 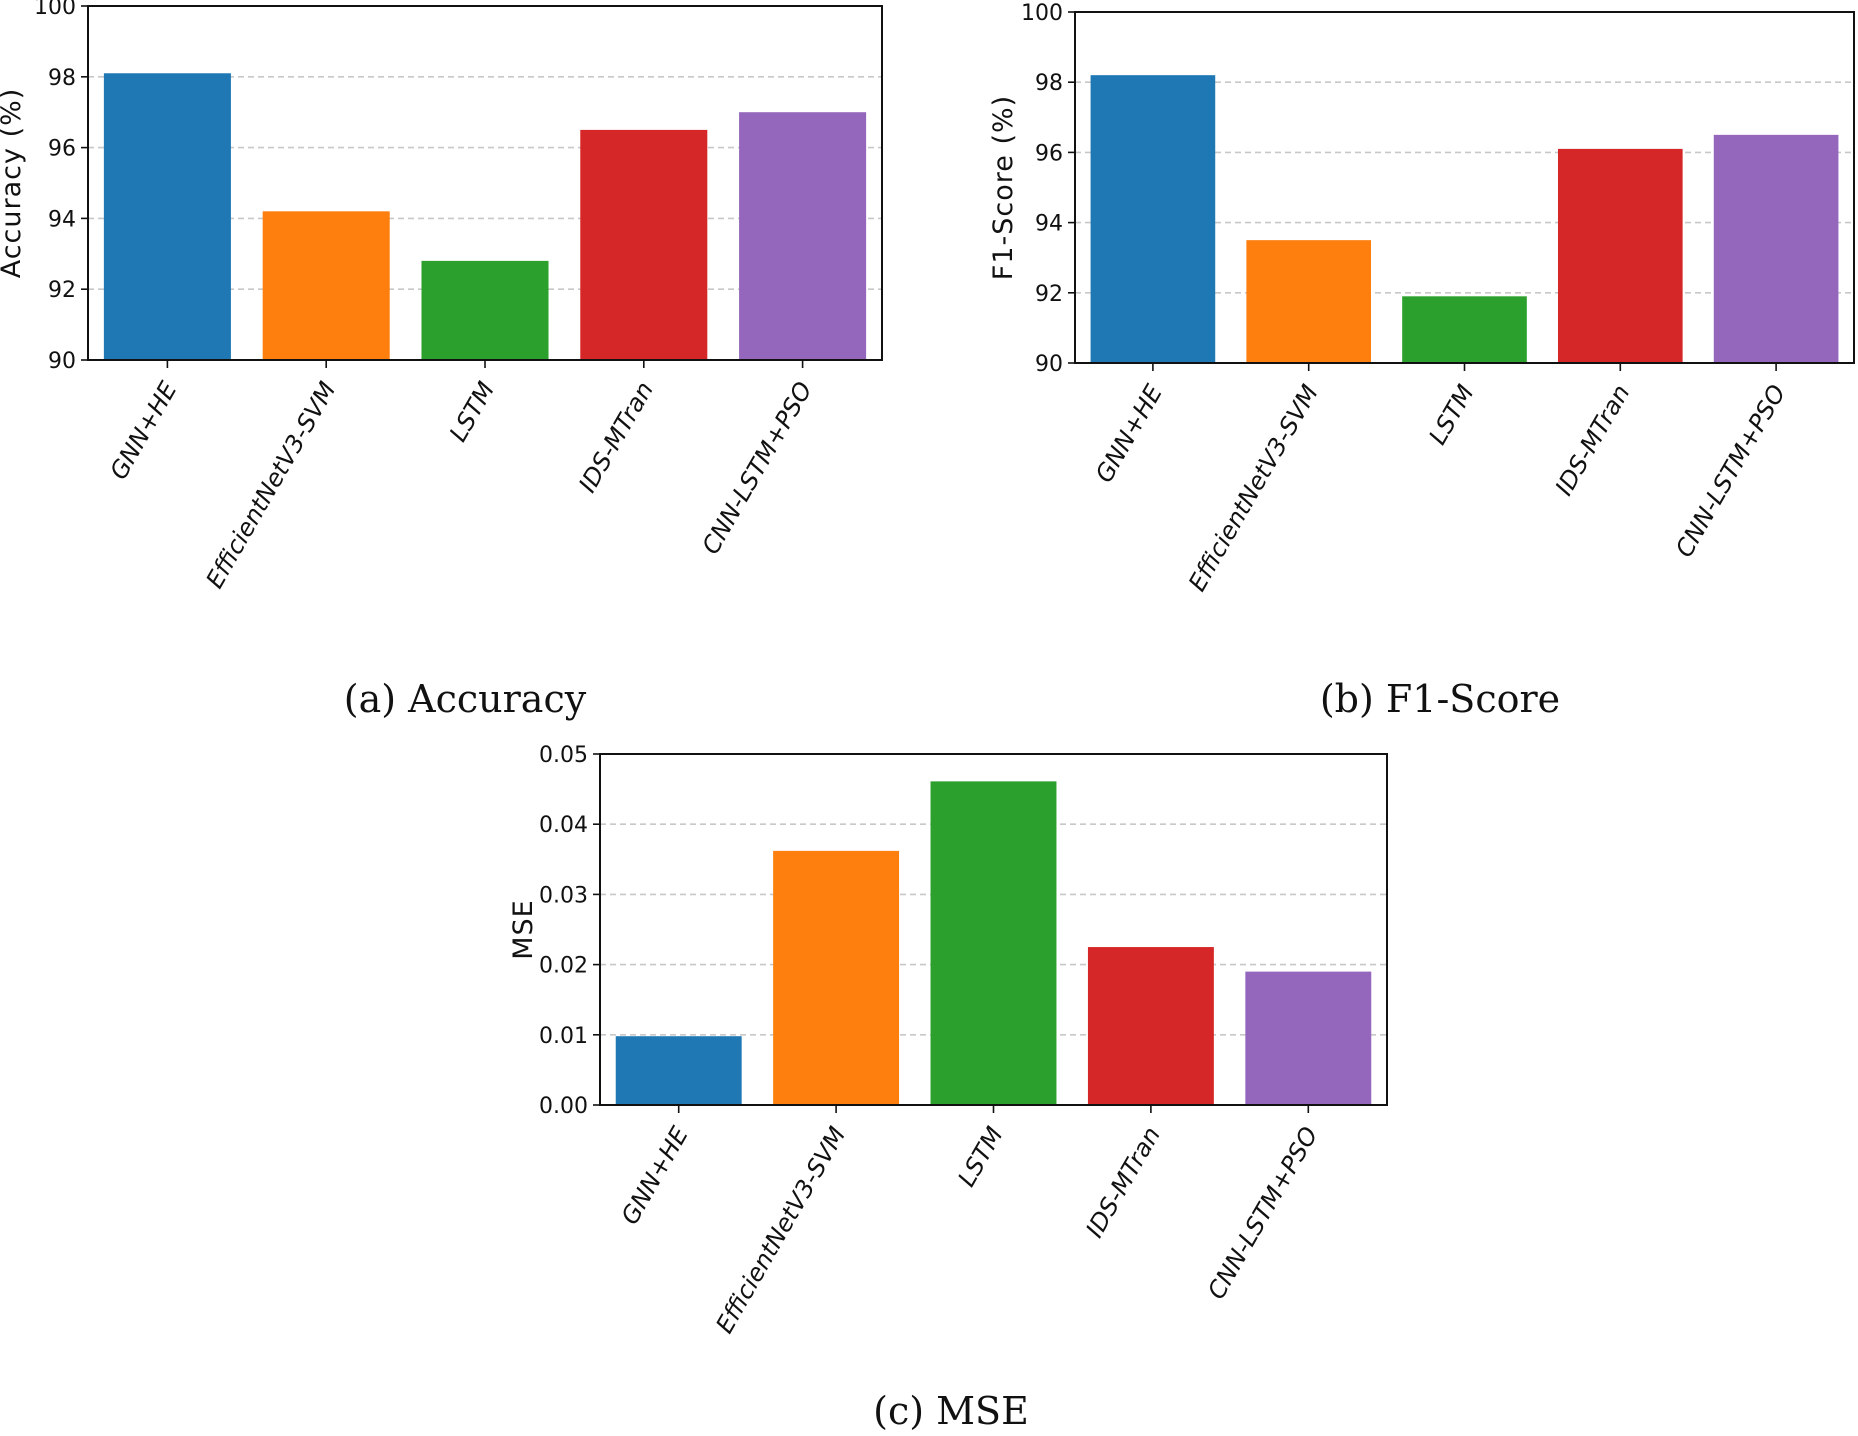 What do you see at coordinates (951, 1411) in the screenshot?
I see `caption-mse: (c) MSE` at bounding box center [951, 1411].